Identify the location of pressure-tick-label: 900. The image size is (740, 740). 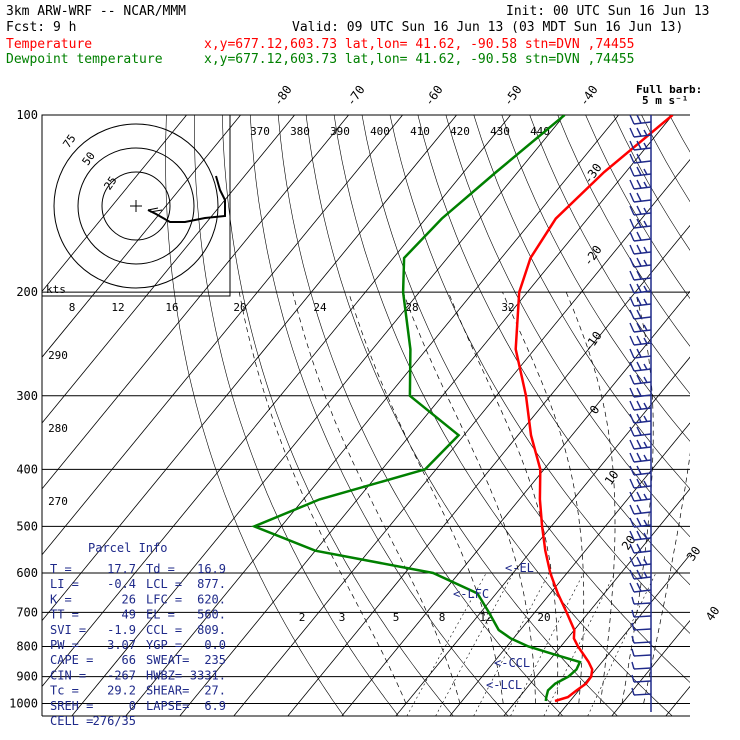
(27, 677).